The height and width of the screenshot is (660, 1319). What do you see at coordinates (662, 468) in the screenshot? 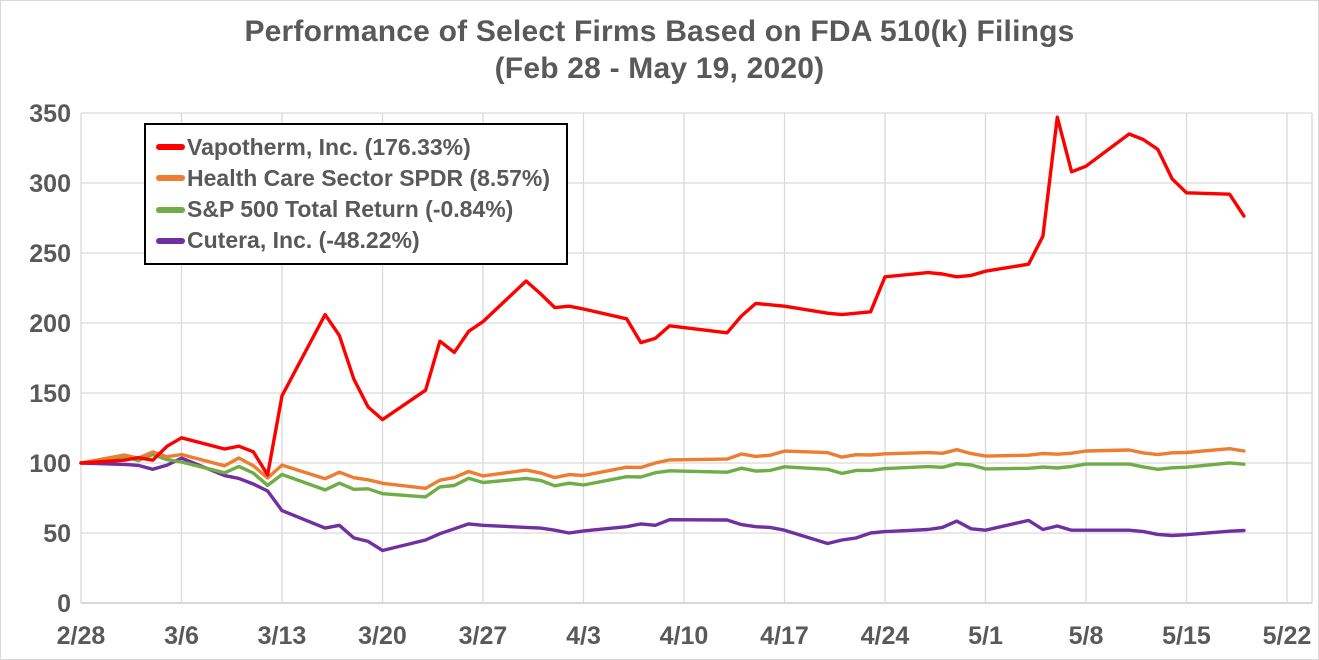
I see `series-line-health` at bounding box center [662, 468].